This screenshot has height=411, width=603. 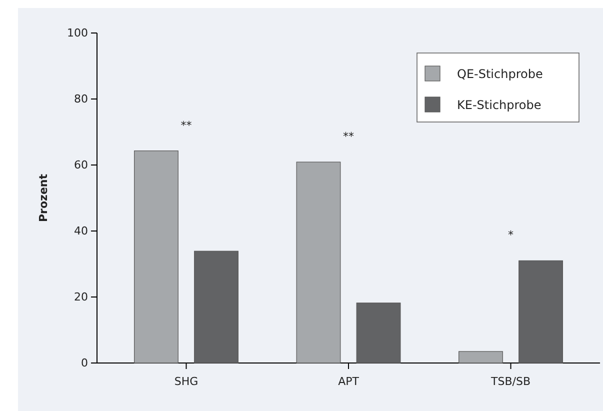 I want to click on y-tick-label: 20, so click(x=81, y=297).